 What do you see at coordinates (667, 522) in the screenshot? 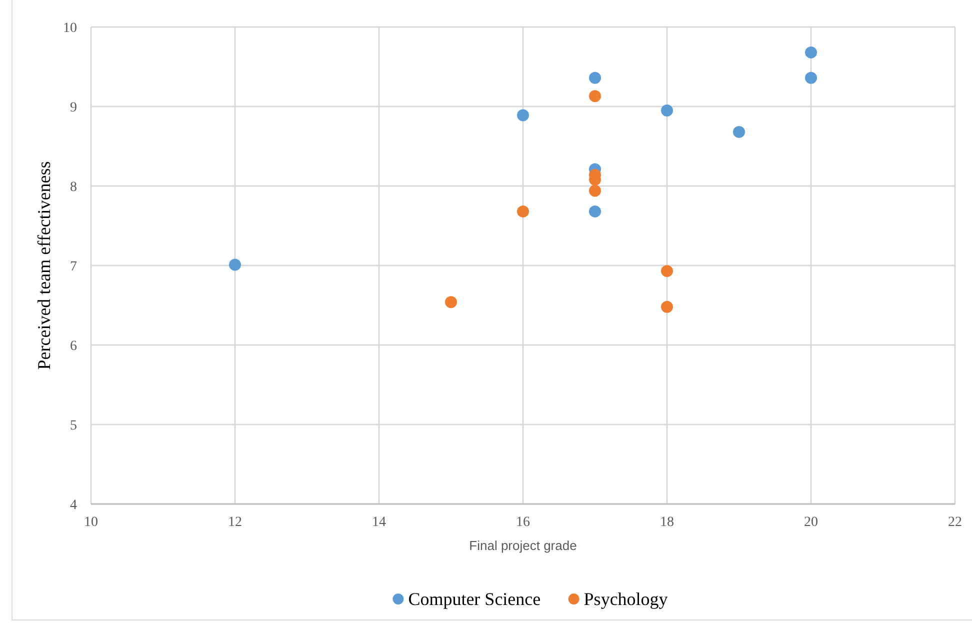
I see `x-tick-label: 18` at bounding box center [667, 522].